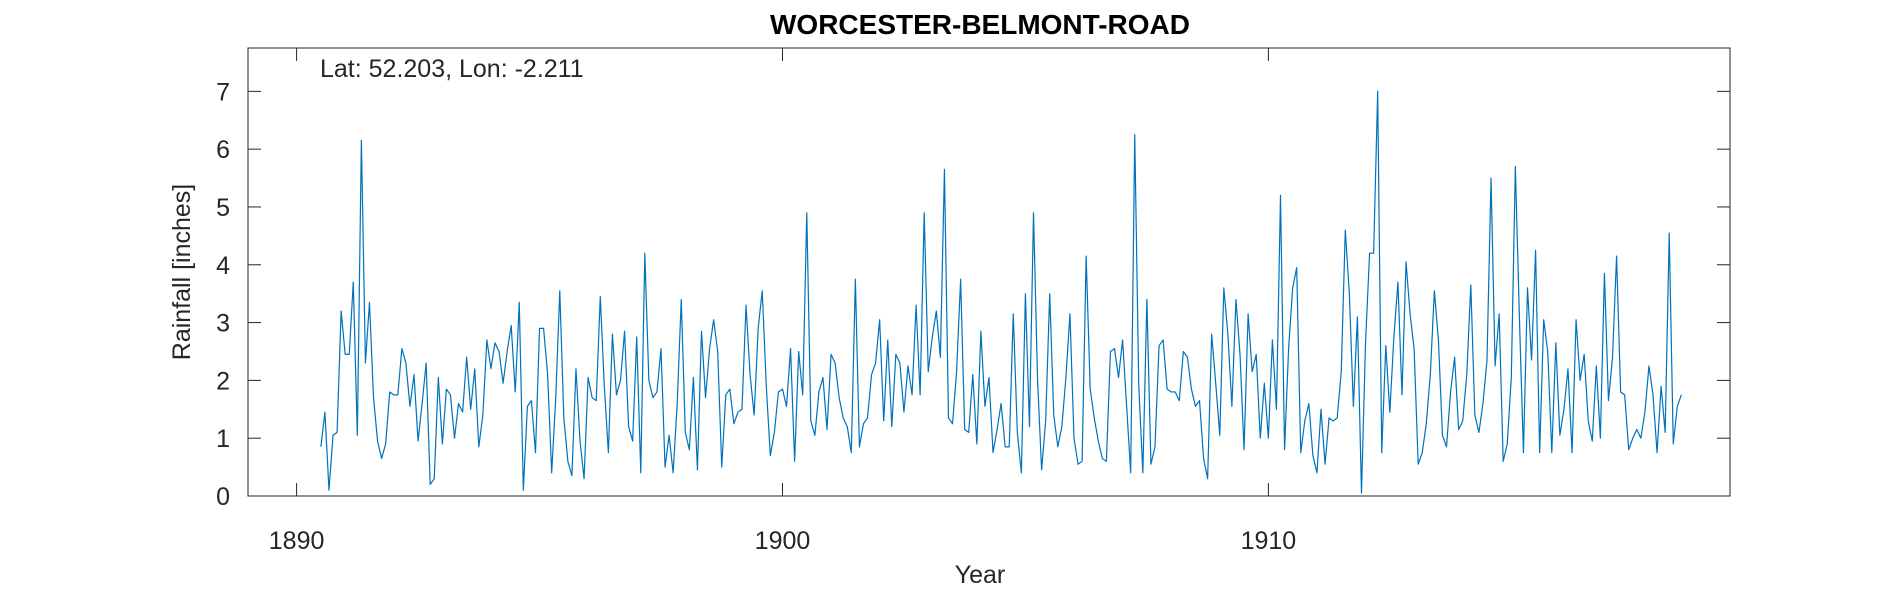  What do you see at coordinates (223, 150) in the screenshot?
I see `y-tick-label: 6` at bounding box center [223, 150].